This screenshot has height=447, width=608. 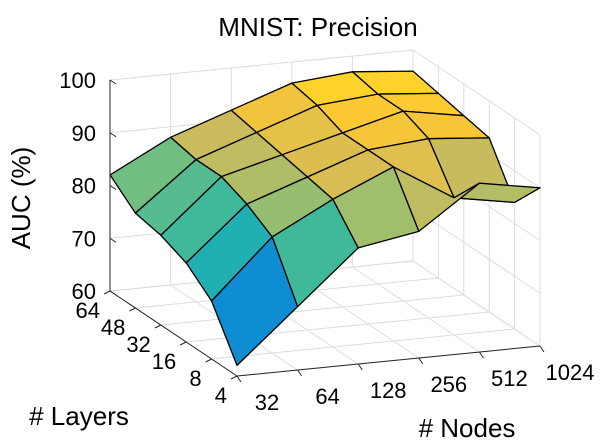 I want to click on y-tick-label: 16, so click(x=164, y=361).